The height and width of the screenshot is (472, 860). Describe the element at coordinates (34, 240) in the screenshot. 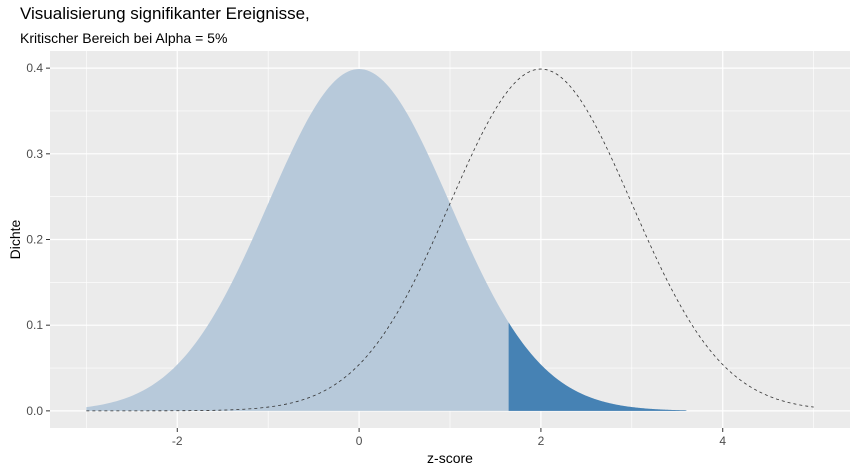

I see `y-tick-label: 0.2` at that location.